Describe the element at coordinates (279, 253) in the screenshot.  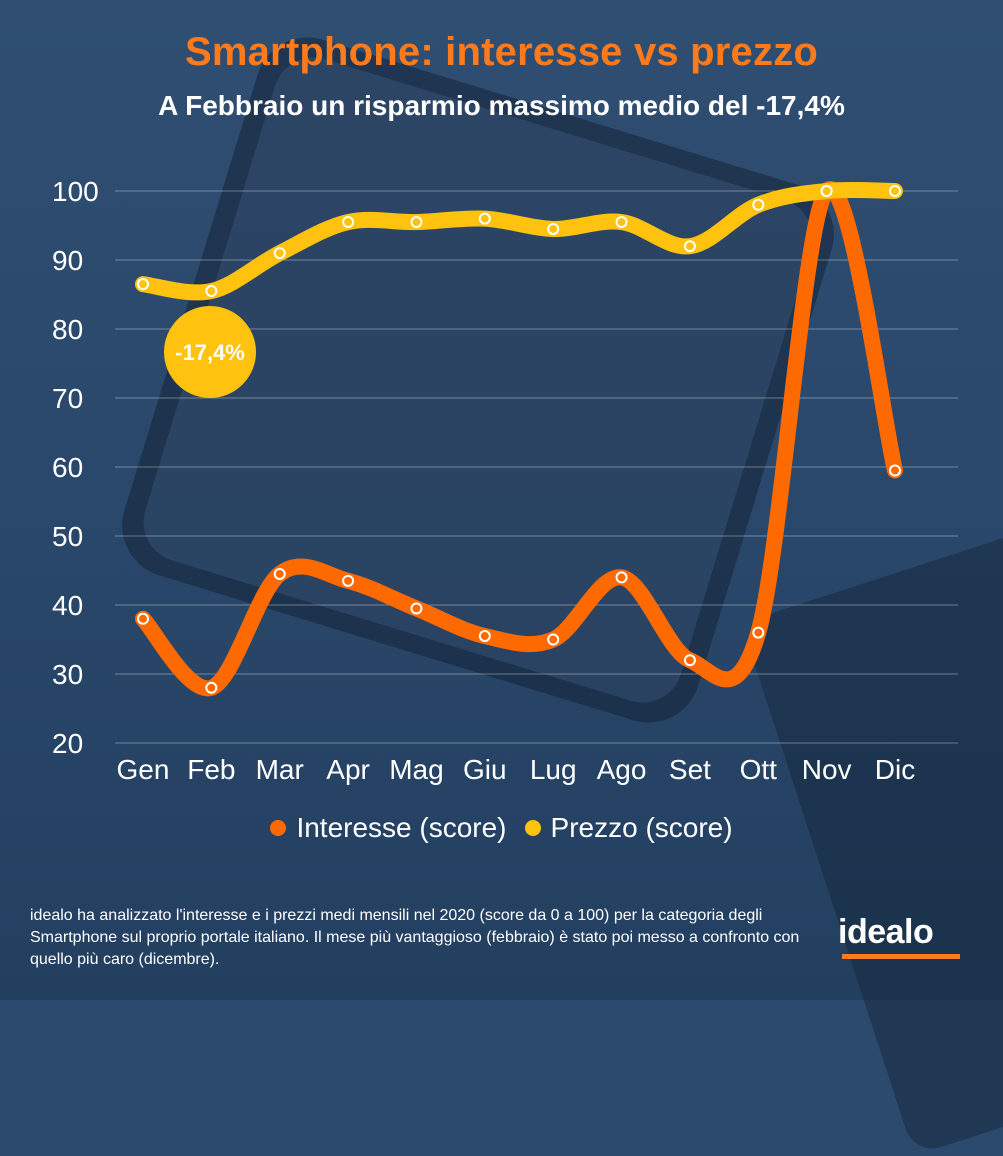
I see `data-point-prezzo-mar` at that location.